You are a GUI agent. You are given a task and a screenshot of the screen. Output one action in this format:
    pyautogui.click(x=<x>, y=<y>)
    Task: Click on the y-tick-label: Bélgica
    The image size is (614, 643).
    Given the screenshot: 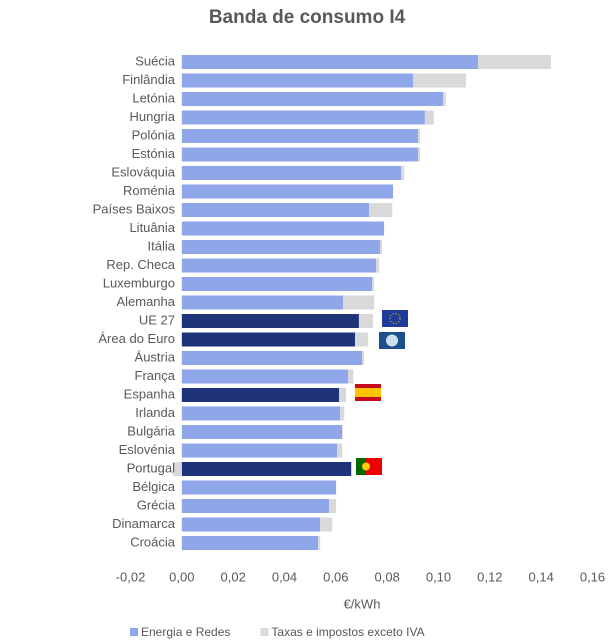 What is the action you would take?
    pyautogui.click(x=153, y=486)
    